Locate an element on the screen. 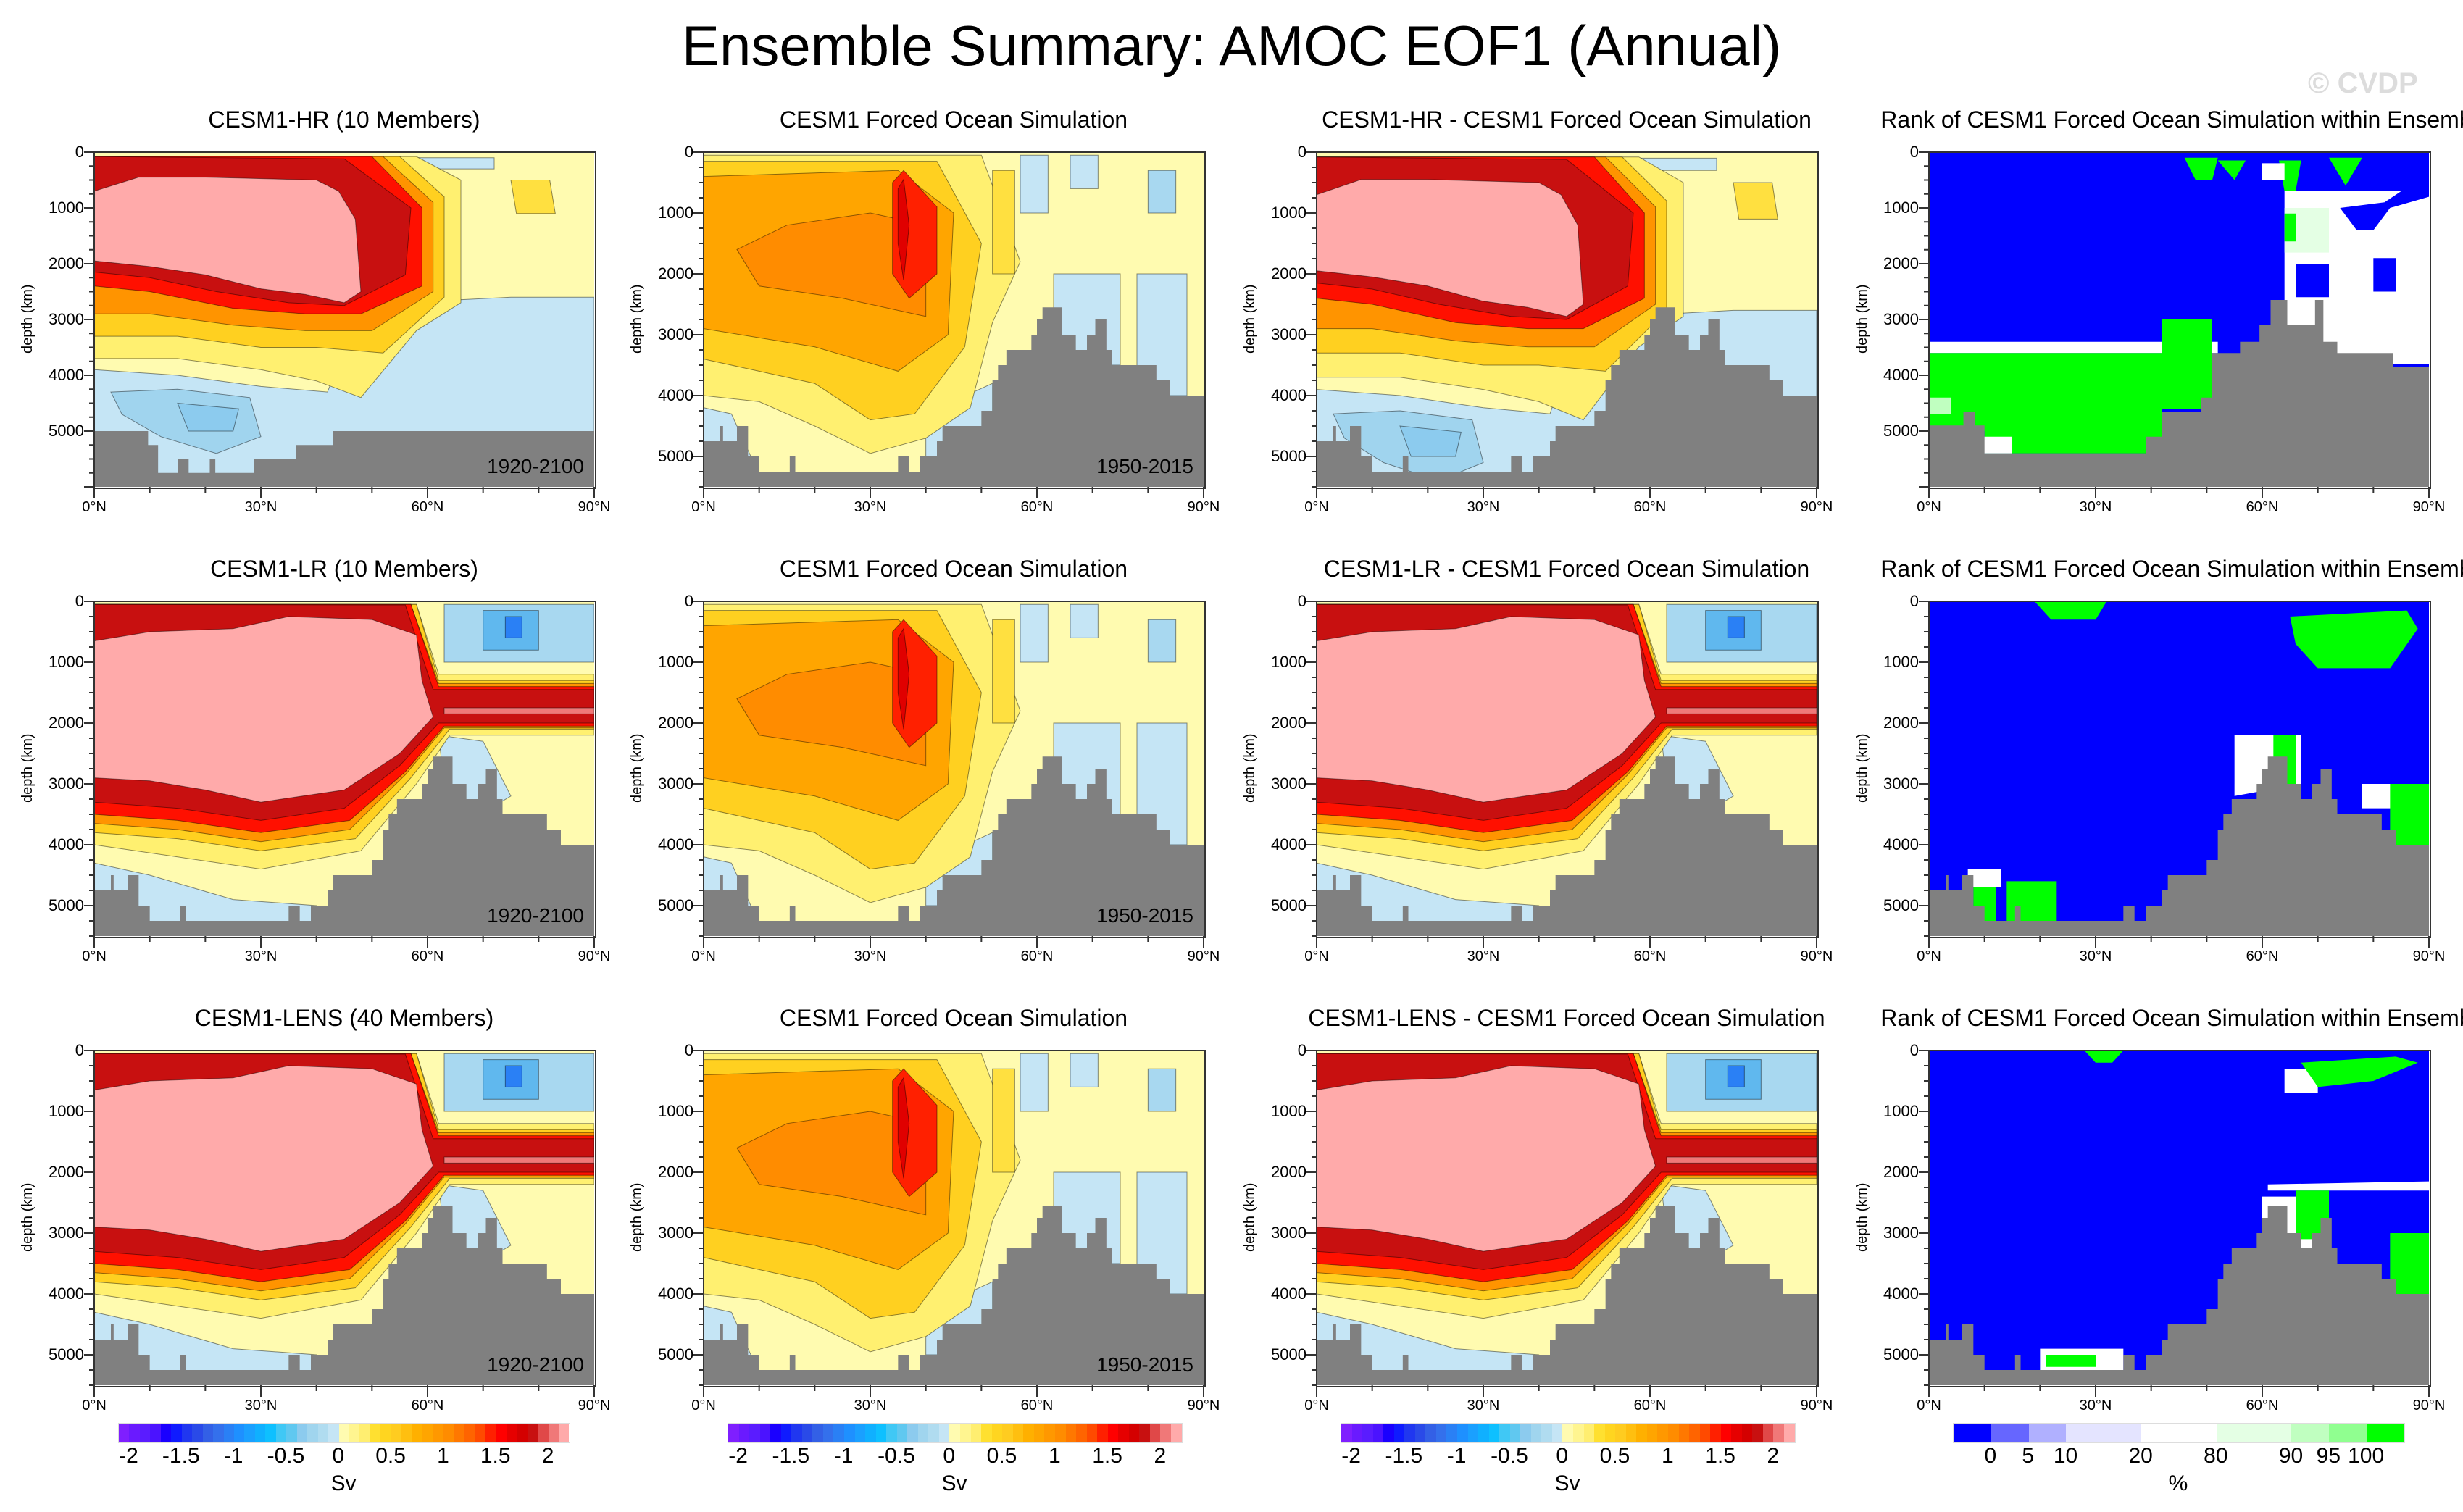 The image size is (2463, 1512). contour-plot is located at coordinates (2179, 768).